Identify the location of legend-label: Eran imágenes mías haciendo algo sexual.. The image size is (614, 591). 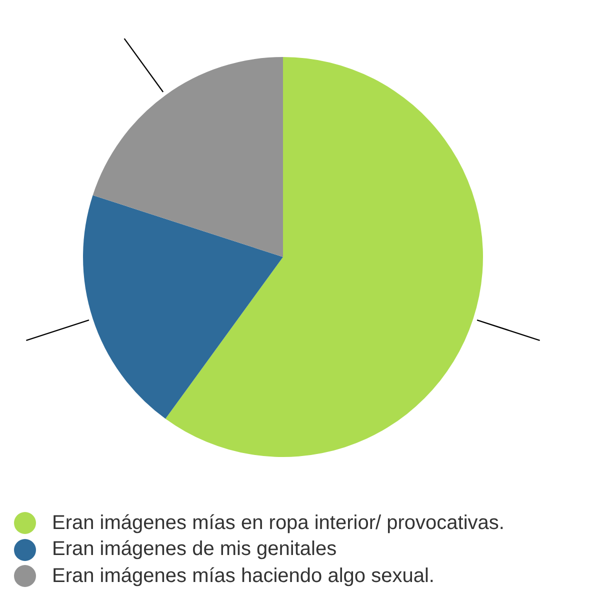
(243, 576).